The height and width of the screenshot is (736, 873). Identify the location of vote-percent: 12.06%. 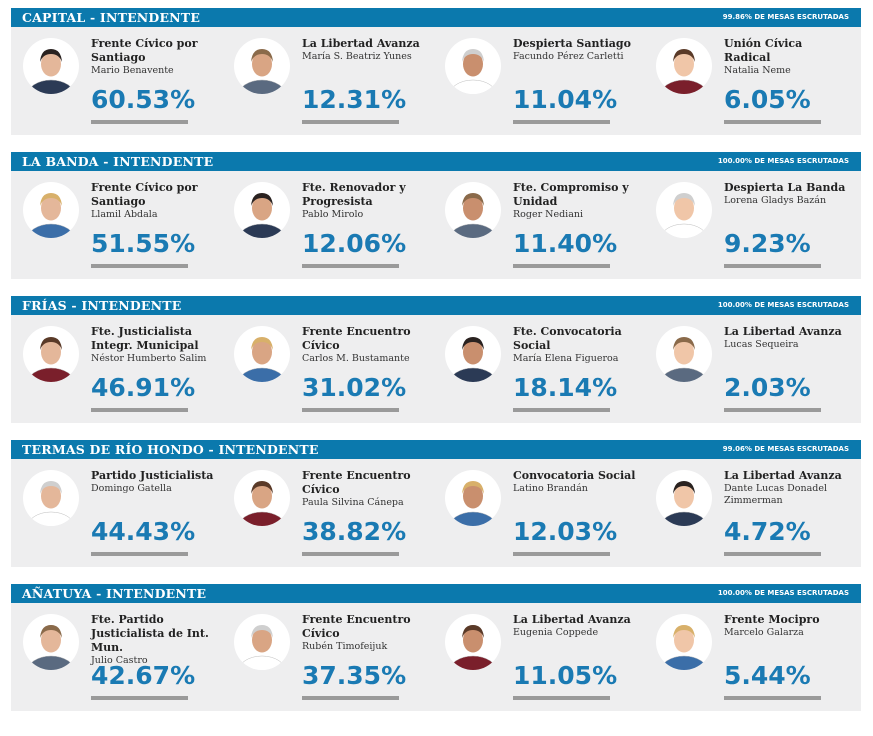
(354, 243).